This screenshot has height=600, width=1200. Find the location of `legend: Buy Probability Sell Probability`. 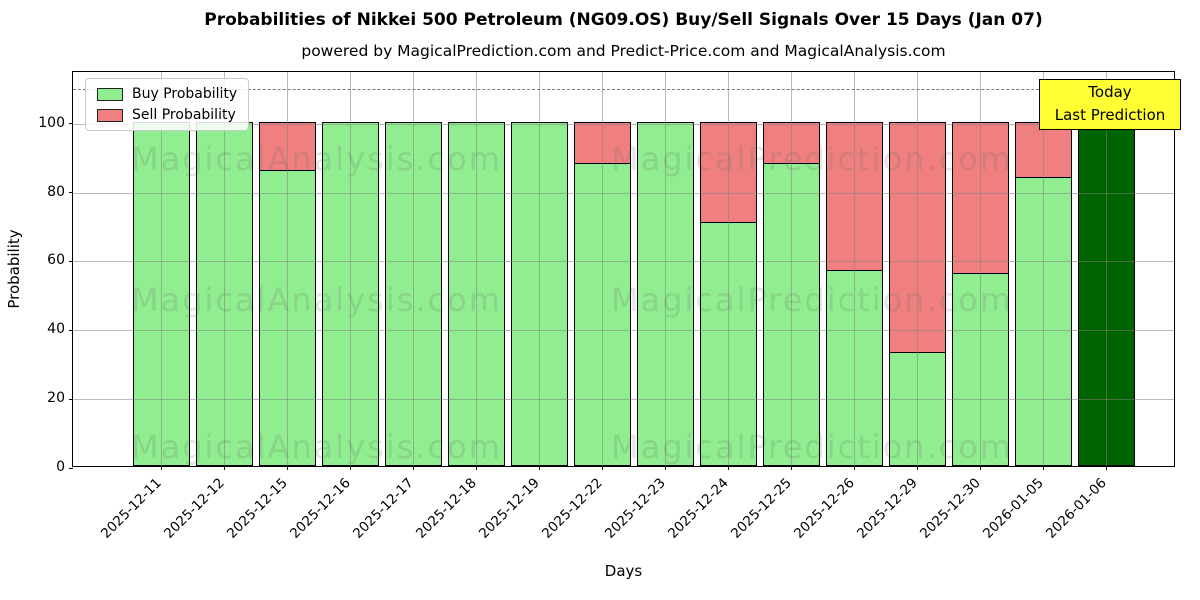

legend: Buy Probability Sell Probability is located at coordinates (167, 104).